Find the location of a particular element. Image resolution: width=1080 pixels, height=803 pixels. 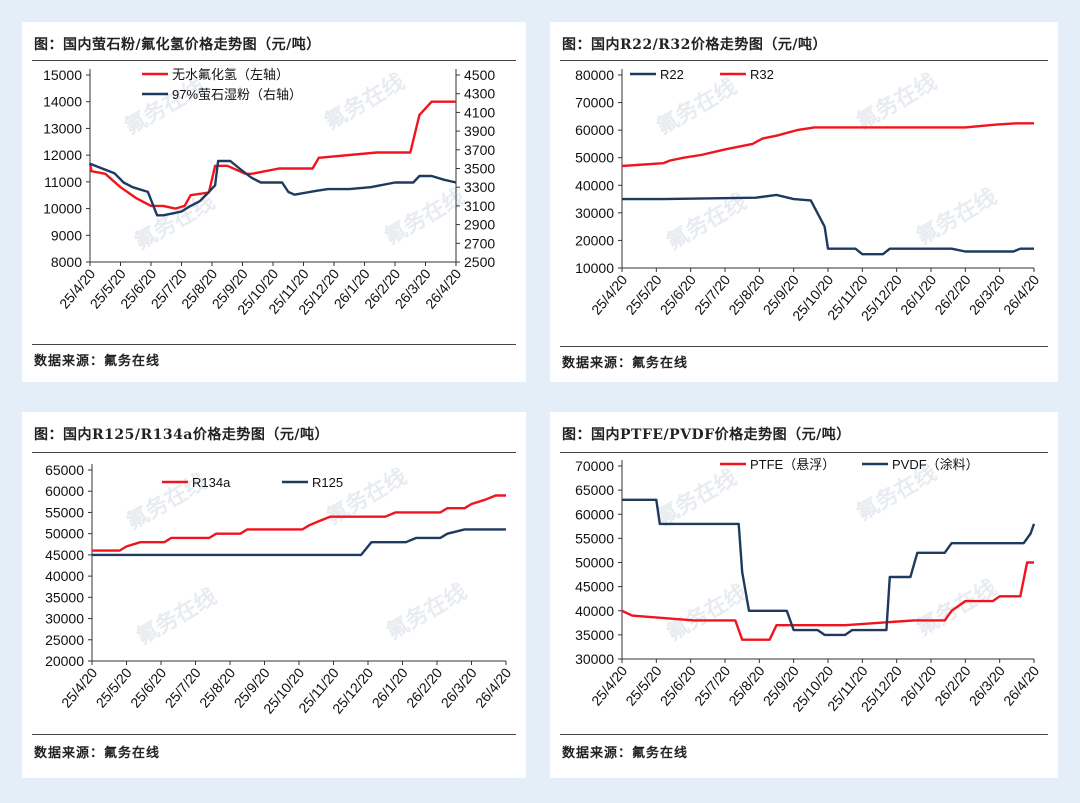

chart-title: 图：国内R22/R32价格走势图（元/吨） is located at coordinates (694, 45).